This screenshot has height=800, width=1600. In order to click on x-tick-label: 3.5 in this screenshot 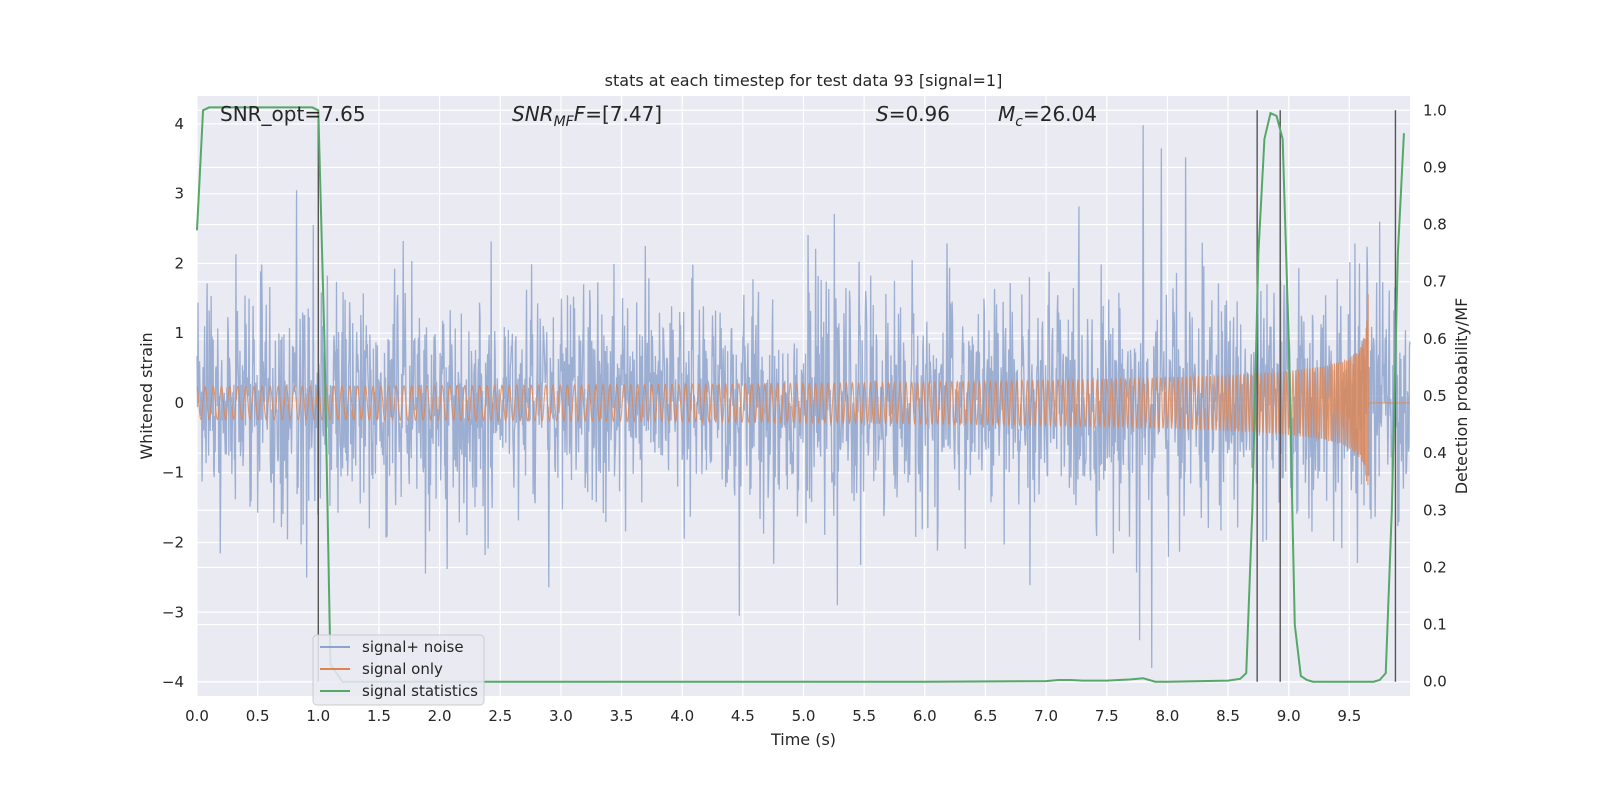, I will do `click(622, 716)`.